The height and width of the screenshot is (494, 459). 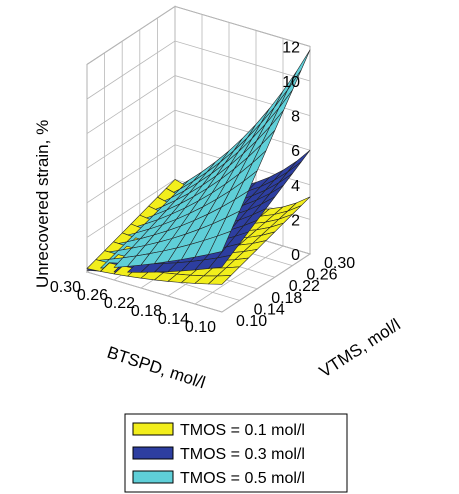 What do you see at coordinates (291, 82) in the screenshot?
I see `z-tick-label: 10` at bounding box center [291, 82].